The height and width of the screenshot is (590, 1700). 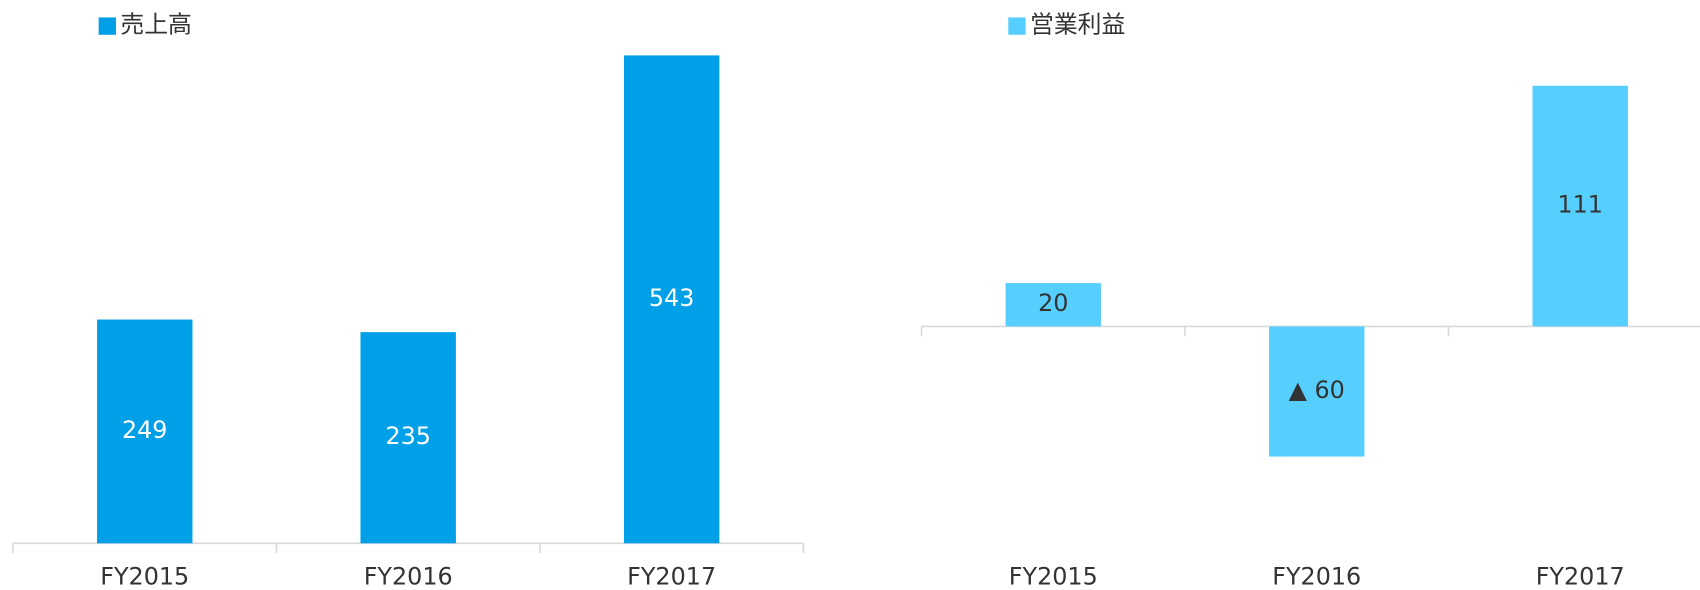 I want to click on data-label: ▲ 60, so click(x=1317, y=390).